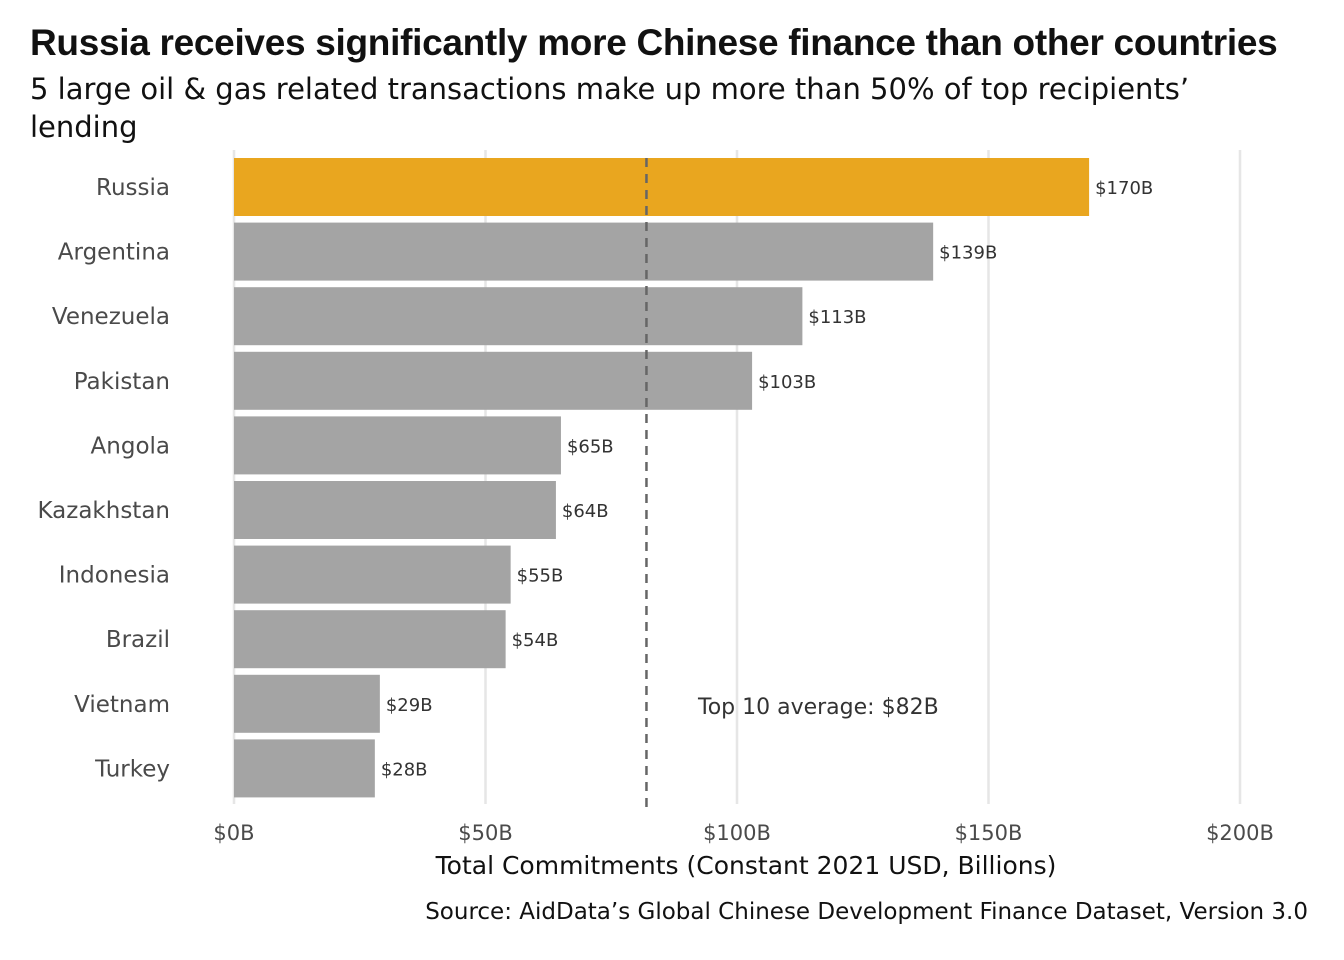 This screenshot has height=960, width=1344. Describe the element at coordinates (404, 769) in the screenshot. I see `data-label: $28B` at that location.